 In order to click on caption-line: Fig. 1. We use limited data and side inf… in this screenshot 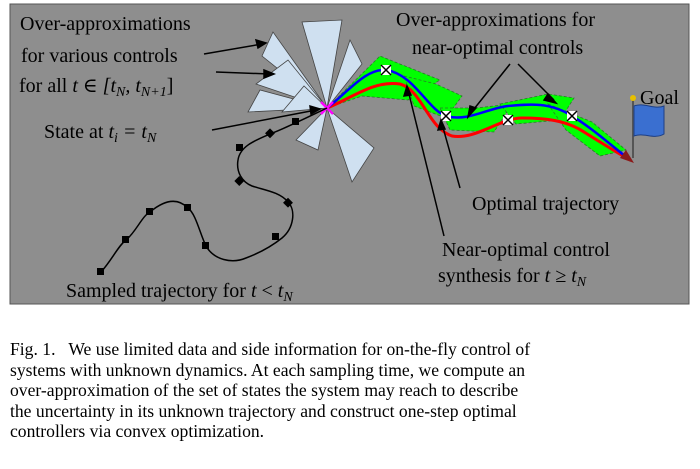, I will do `click(270, 349)`.